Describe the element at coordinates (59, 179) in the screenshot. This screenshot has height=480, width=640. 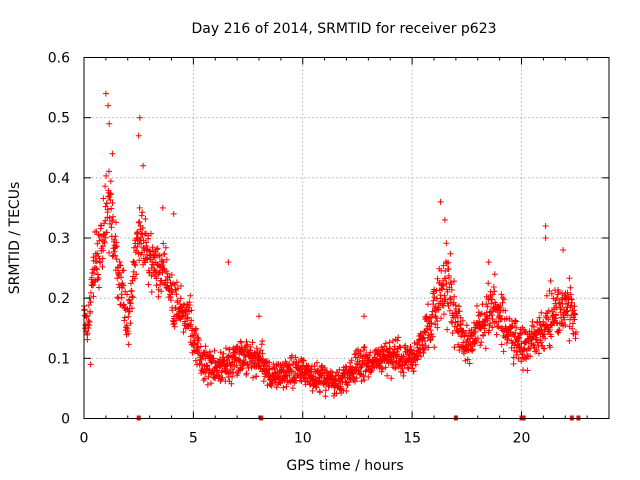
I see `y-tick-label: 0.4` at that location.